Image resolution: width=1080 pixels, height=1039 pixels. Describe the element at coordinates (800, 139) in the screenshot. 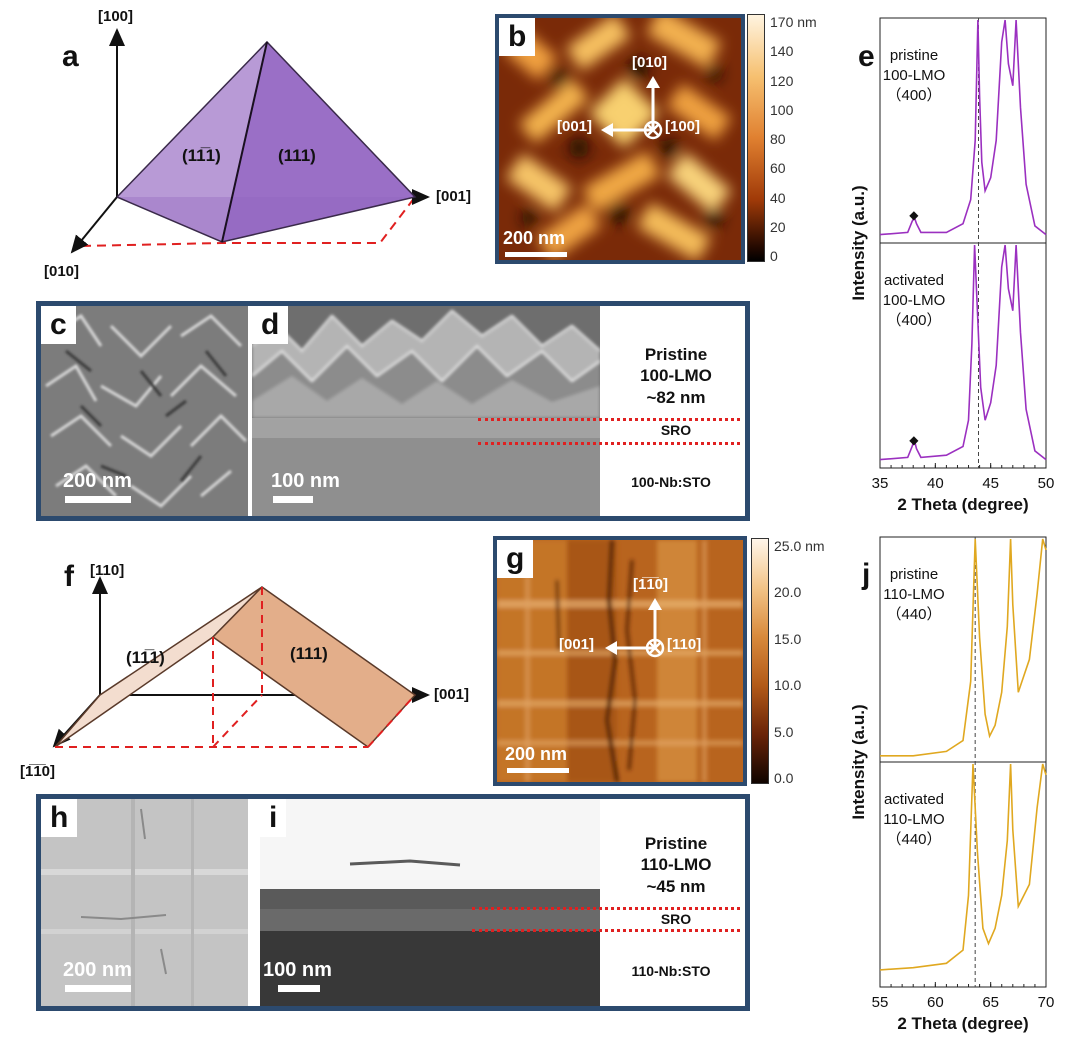

I see `afm-b-colorbar-ticks: 170 nm 140 120 100 80 60 40 20 0` at that location.